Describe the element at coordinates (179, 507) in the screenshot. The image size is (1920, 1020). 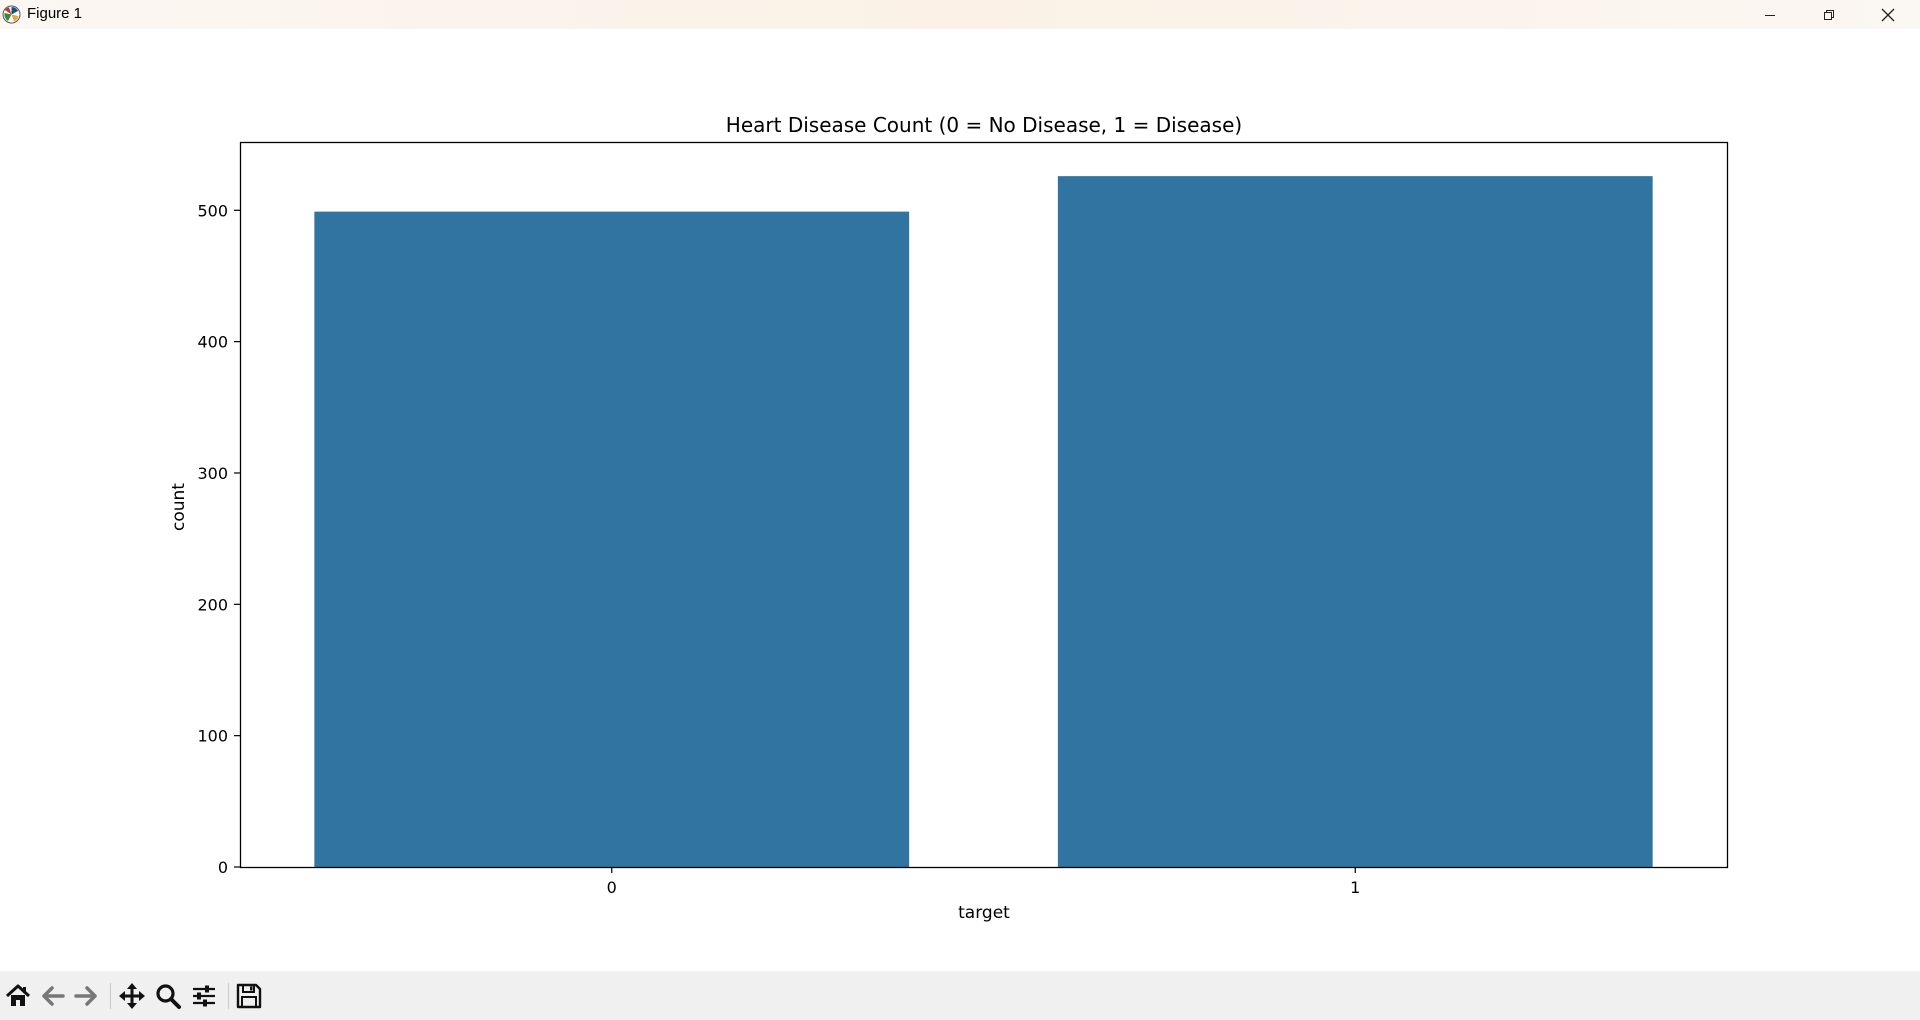
I see `y-axis-label: count` at that location.